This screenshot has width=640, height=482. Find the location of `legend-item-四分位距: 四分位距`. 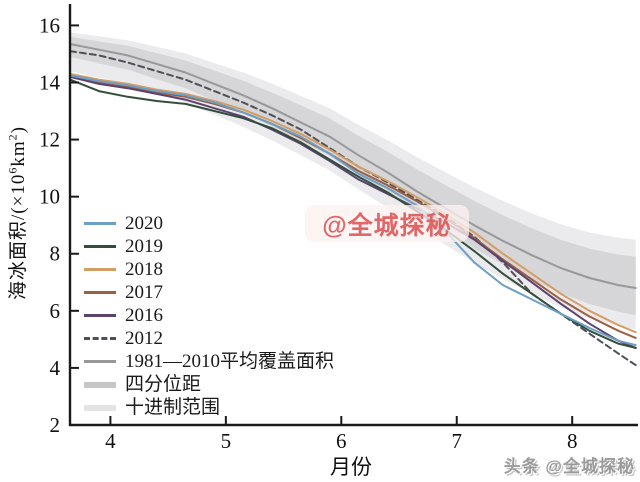

legend-item-四分位距: 四分位距 is located at coordinates (209, 384).